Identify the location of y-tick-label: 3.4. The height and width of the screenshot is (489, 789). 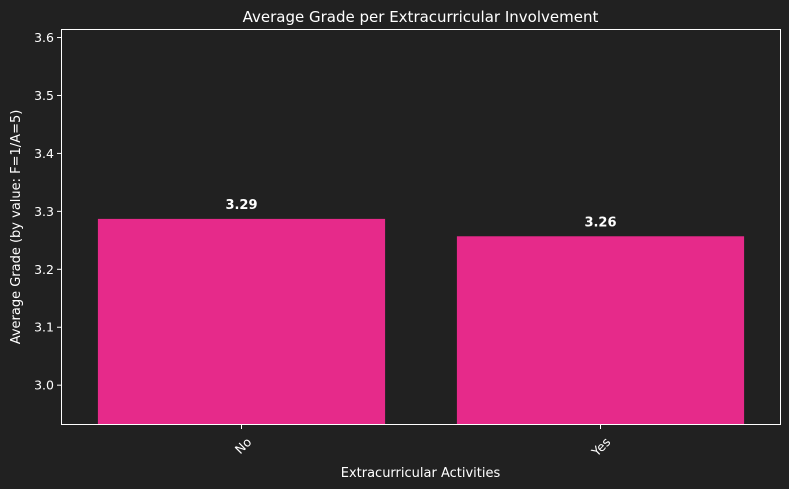
(44, 153).